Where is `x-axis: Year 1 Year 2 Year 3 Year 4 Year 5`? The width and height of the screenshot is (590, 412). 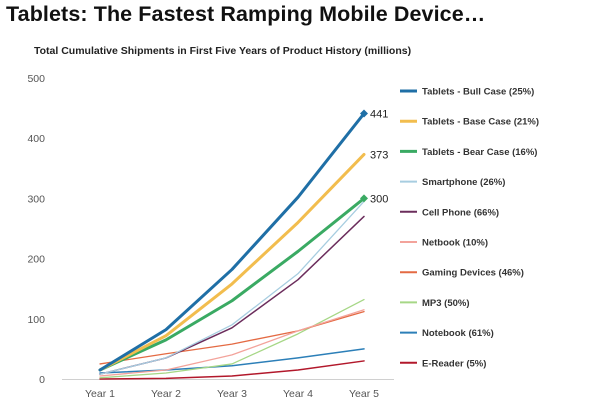
x-axis: Year 1 Year 2 Year 3 Year 4 Year 5 is located at coordinates (228, 389).